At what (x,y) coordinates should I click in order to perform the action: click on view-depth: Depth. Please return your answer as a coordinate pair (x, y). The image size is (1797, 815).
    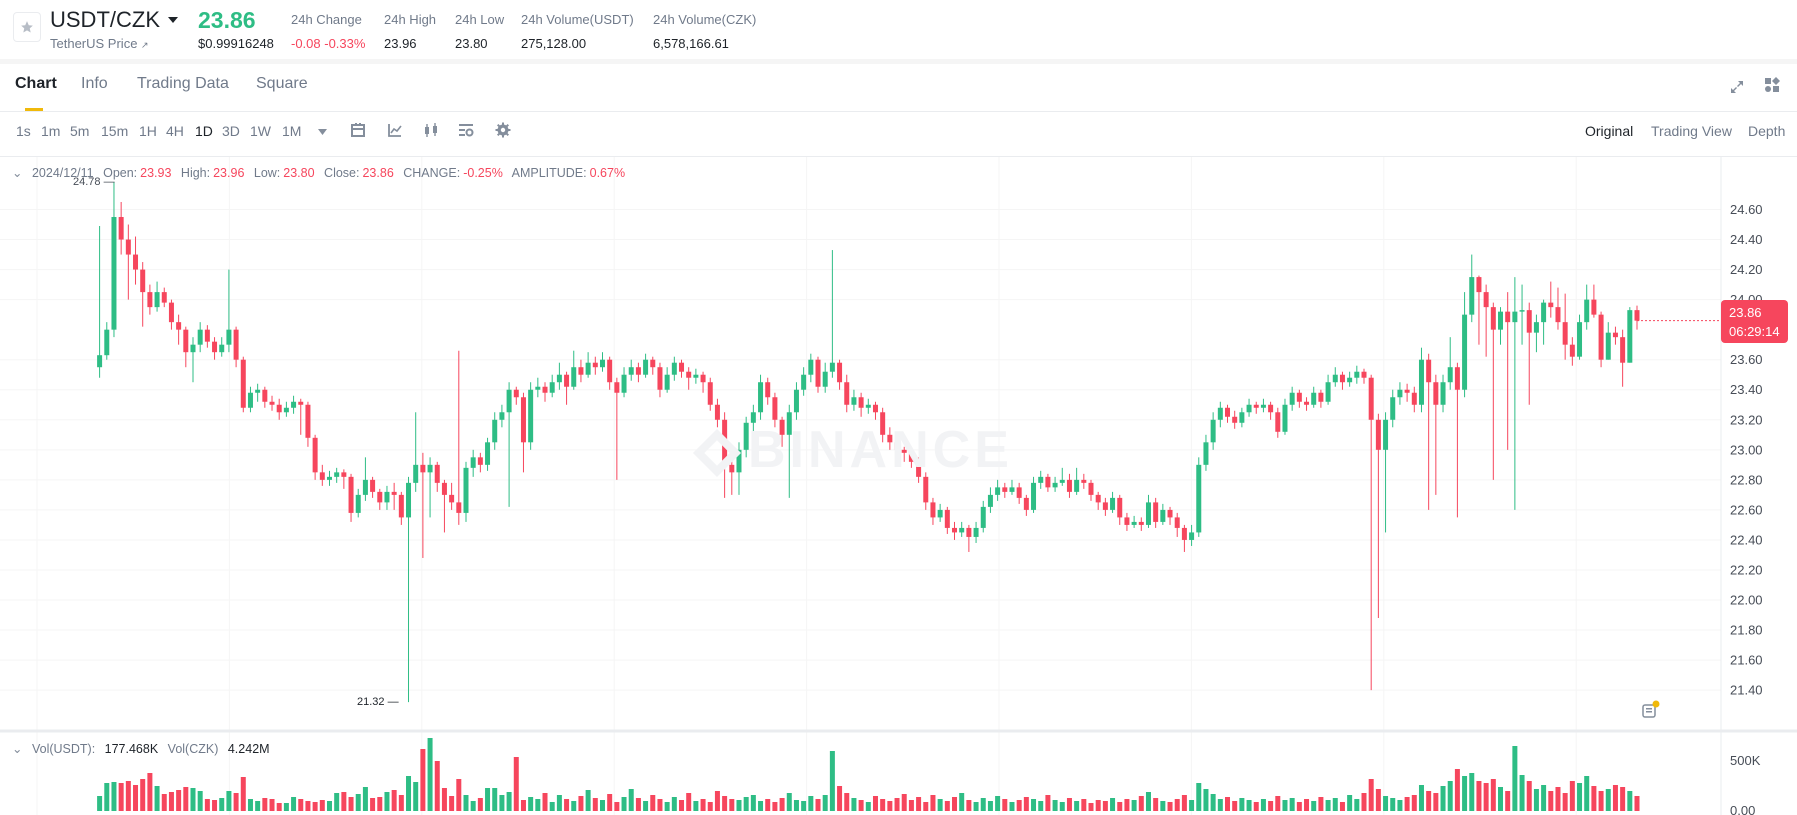
    Looking at the image, I should click on (1767, 131).